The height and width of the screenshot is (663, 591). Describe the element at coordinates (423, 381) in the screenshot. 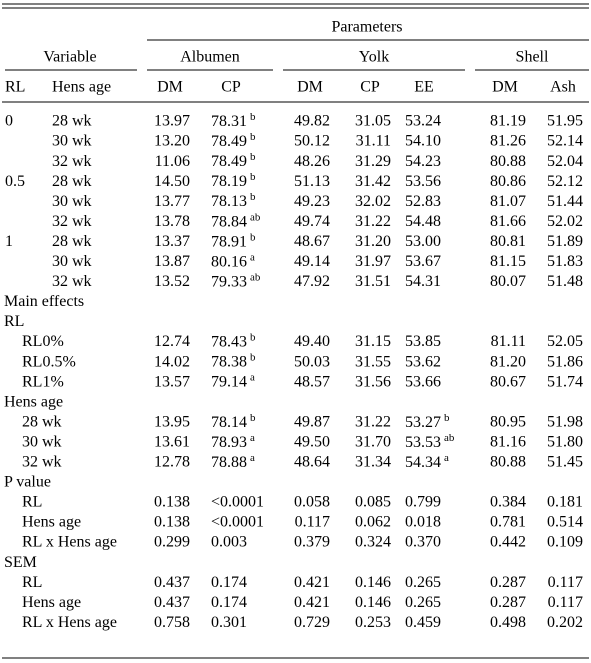

I see `cell: 53.66` at that location.